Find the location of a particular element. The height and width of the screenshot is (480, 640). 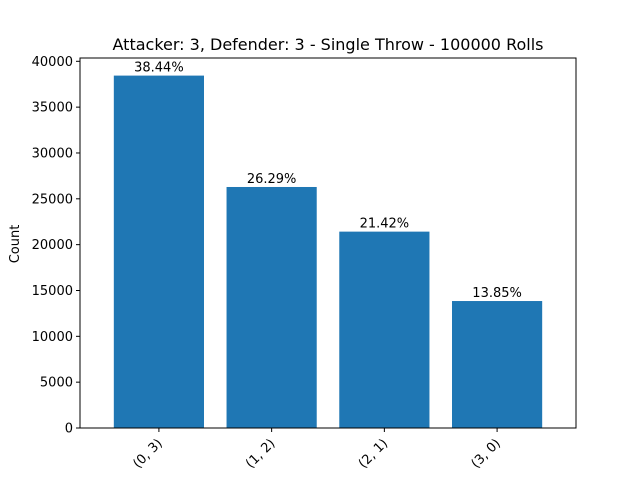

data-label-0: 38.44% is located at coordinates (159, 68).